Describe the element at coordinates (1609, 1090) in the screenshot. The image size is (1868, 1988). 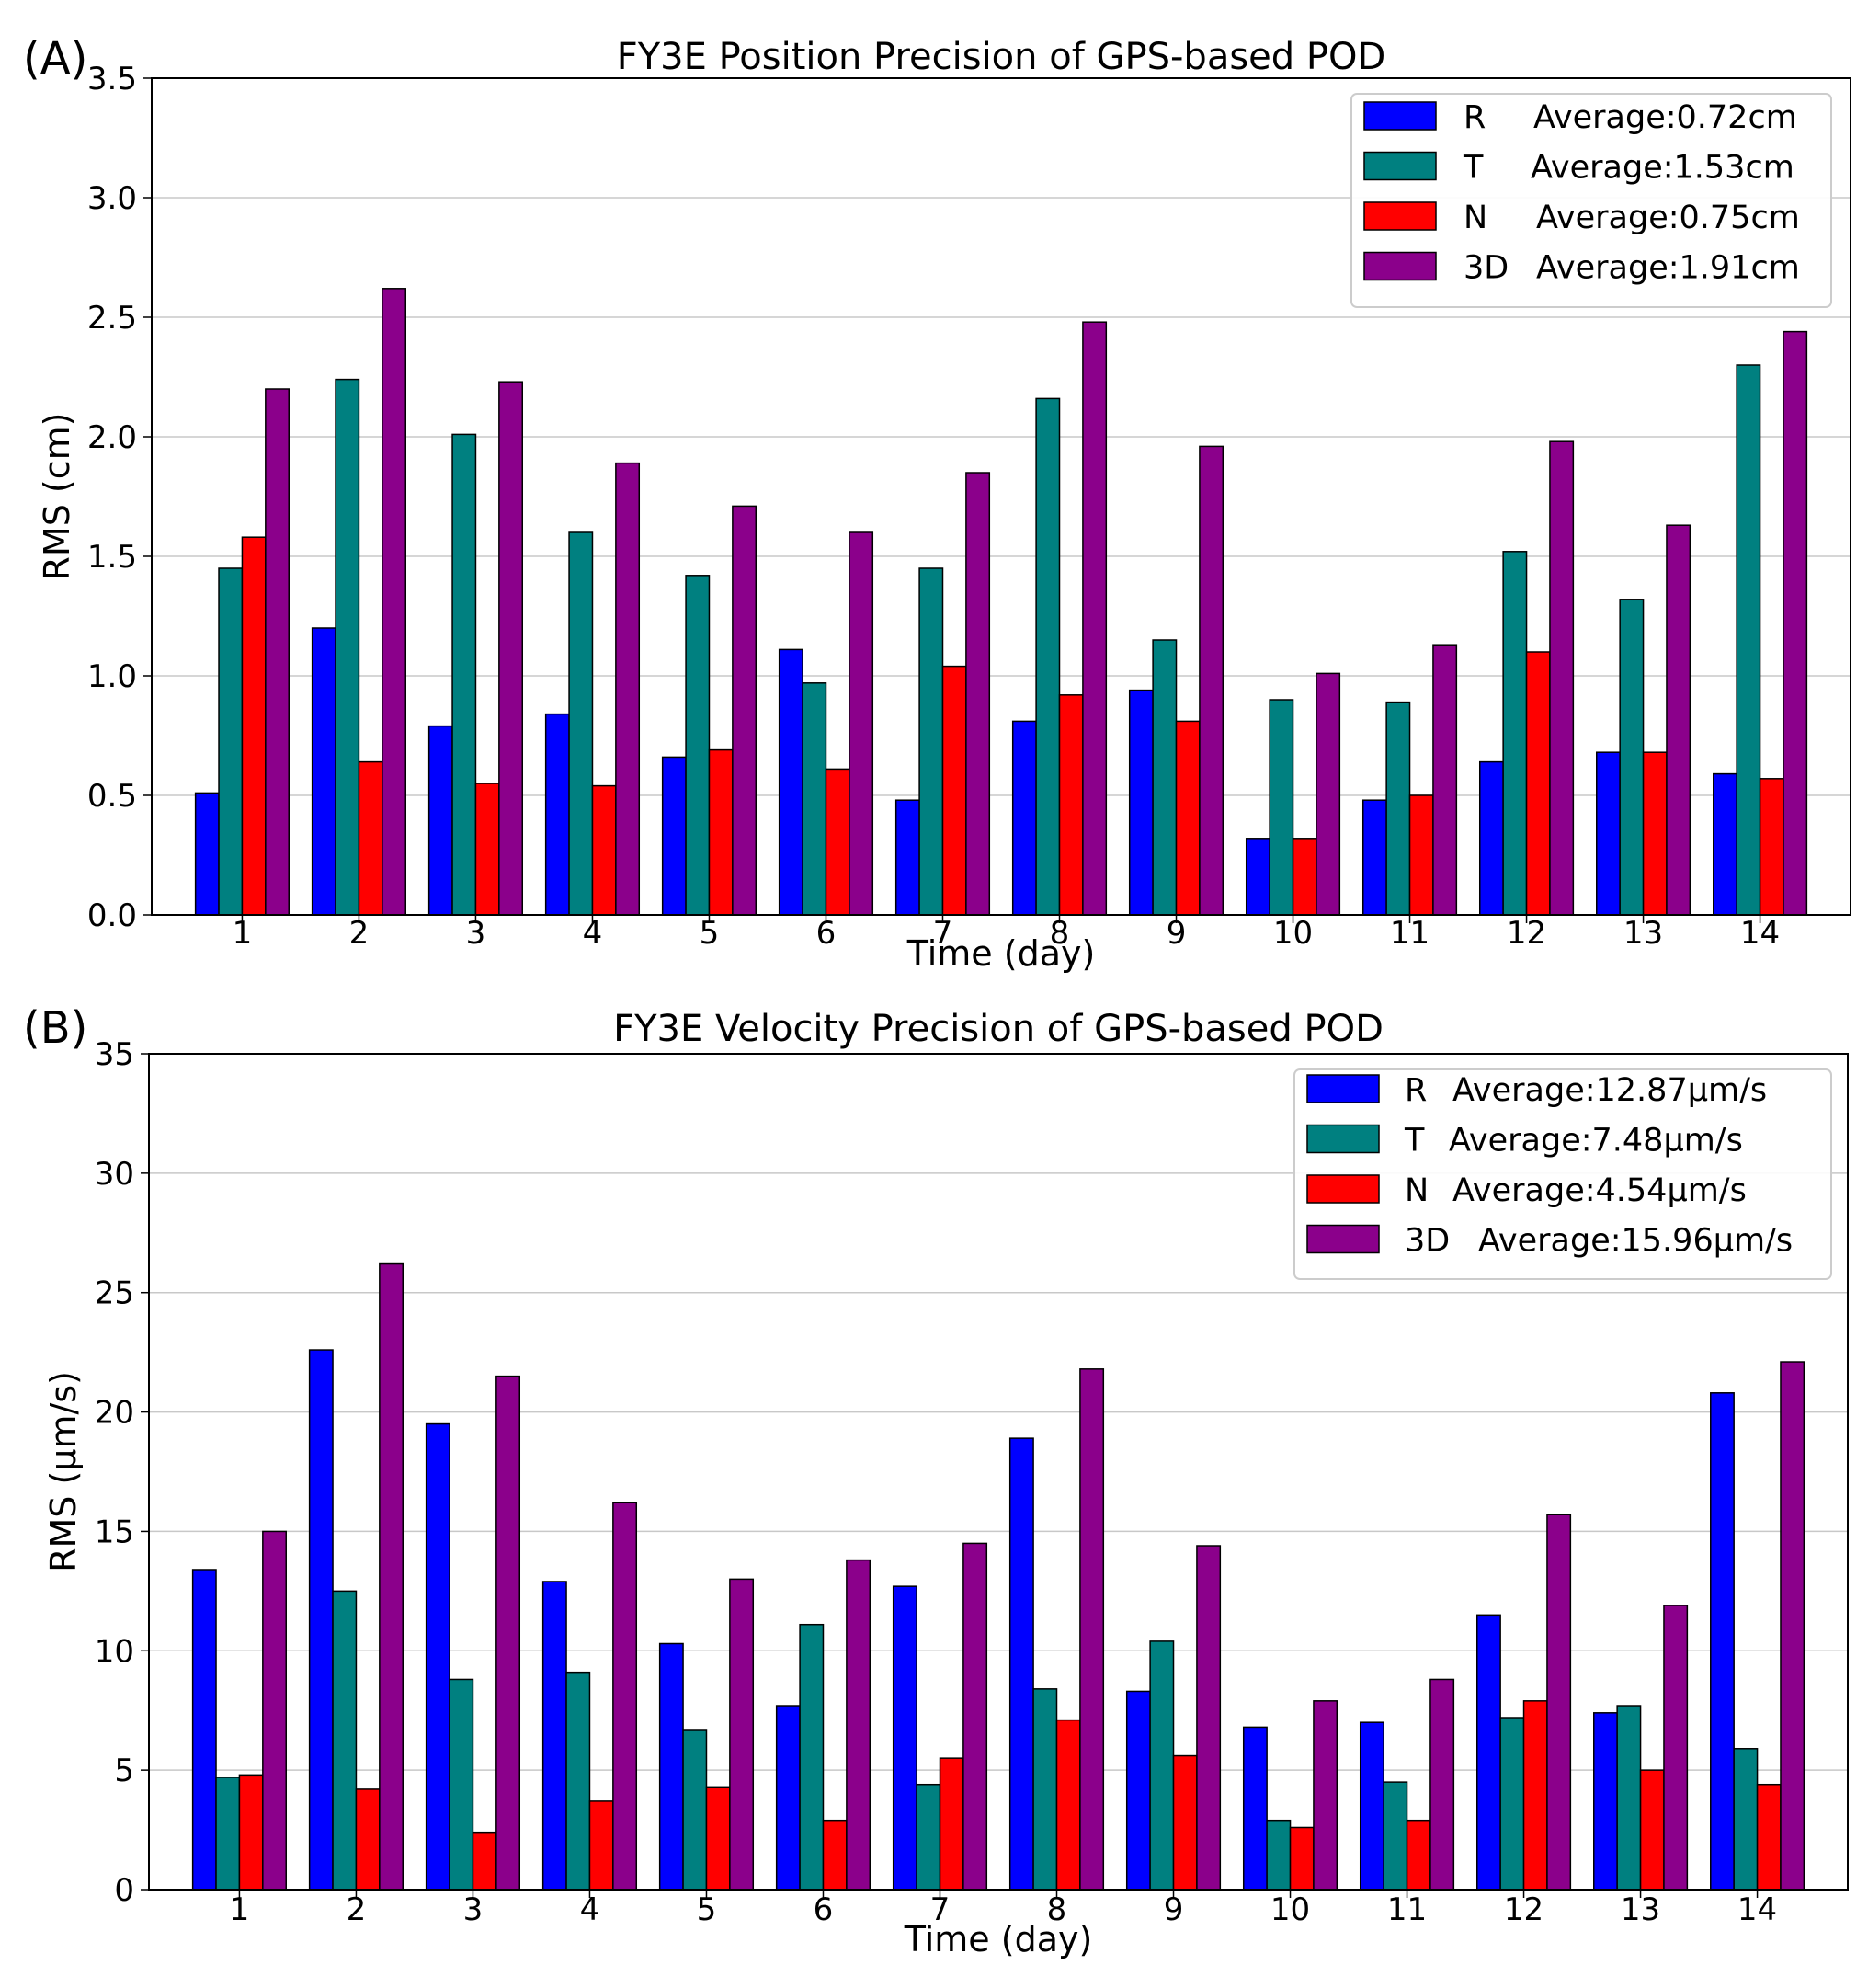
I see `legend-average-label: Average:12.87μm/s` at that location.